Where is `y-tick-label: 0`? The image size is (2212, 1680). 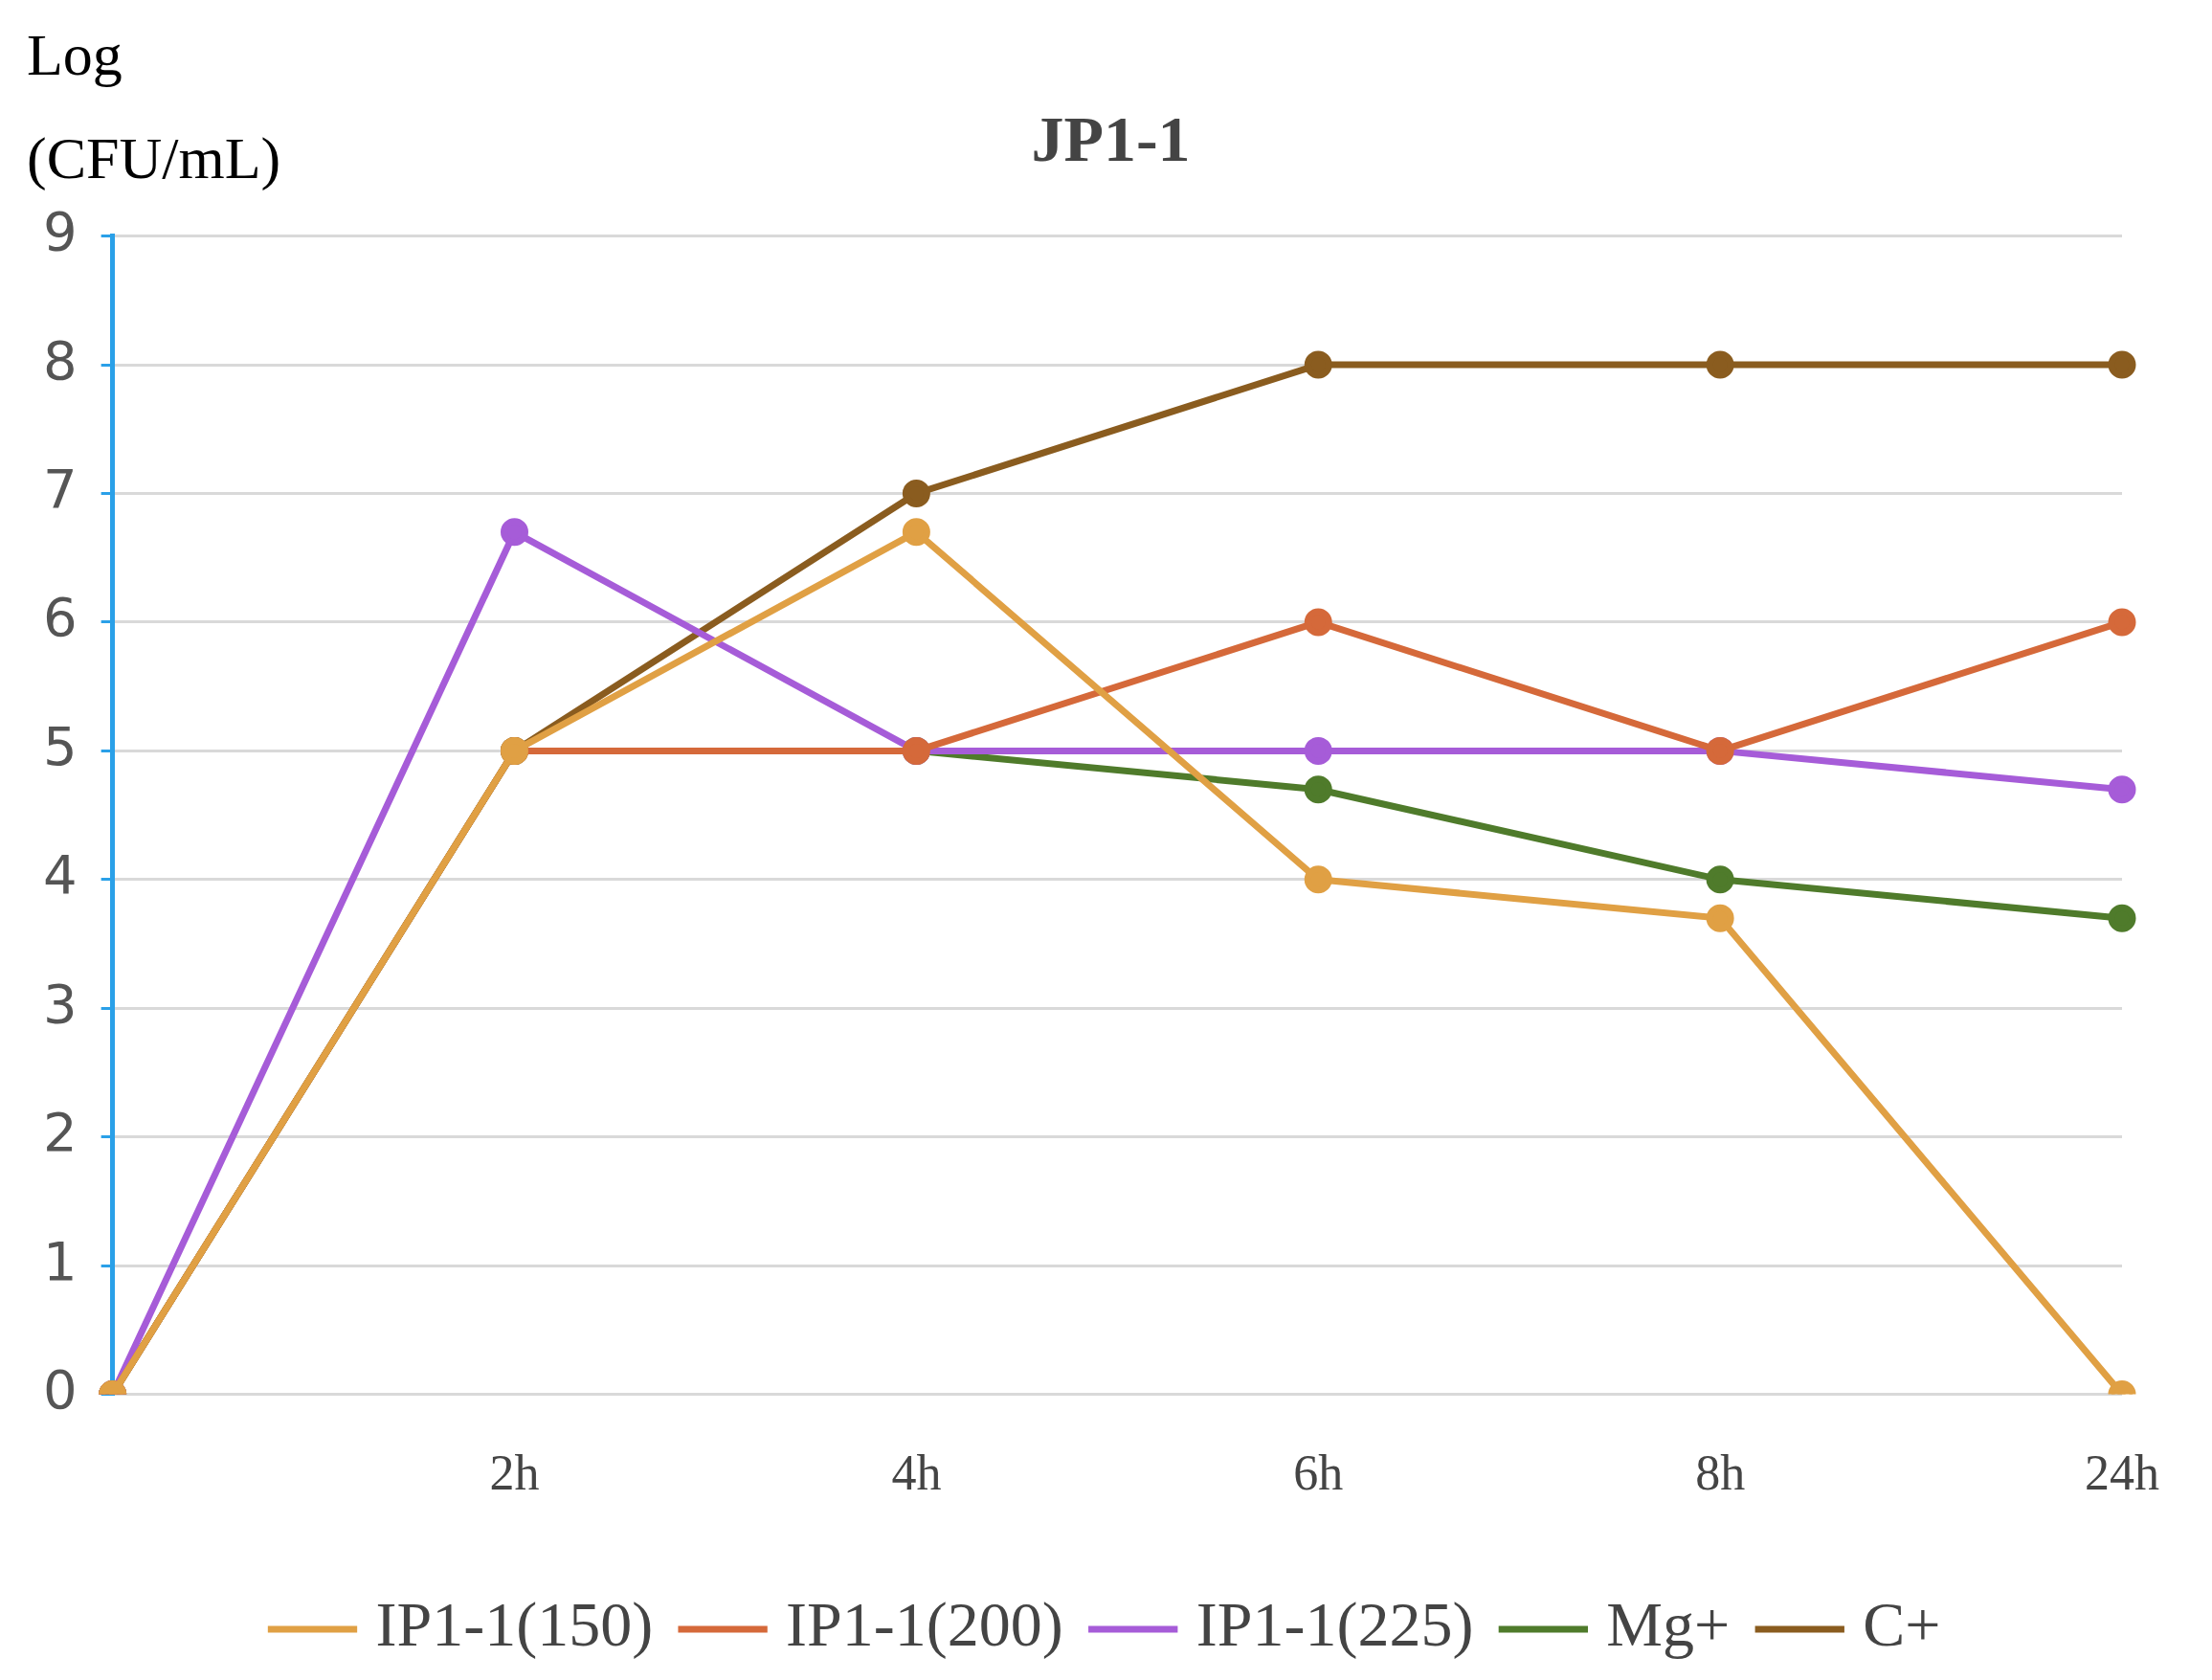 y-tick-label: 0 is located at coordinates (60, 1390).